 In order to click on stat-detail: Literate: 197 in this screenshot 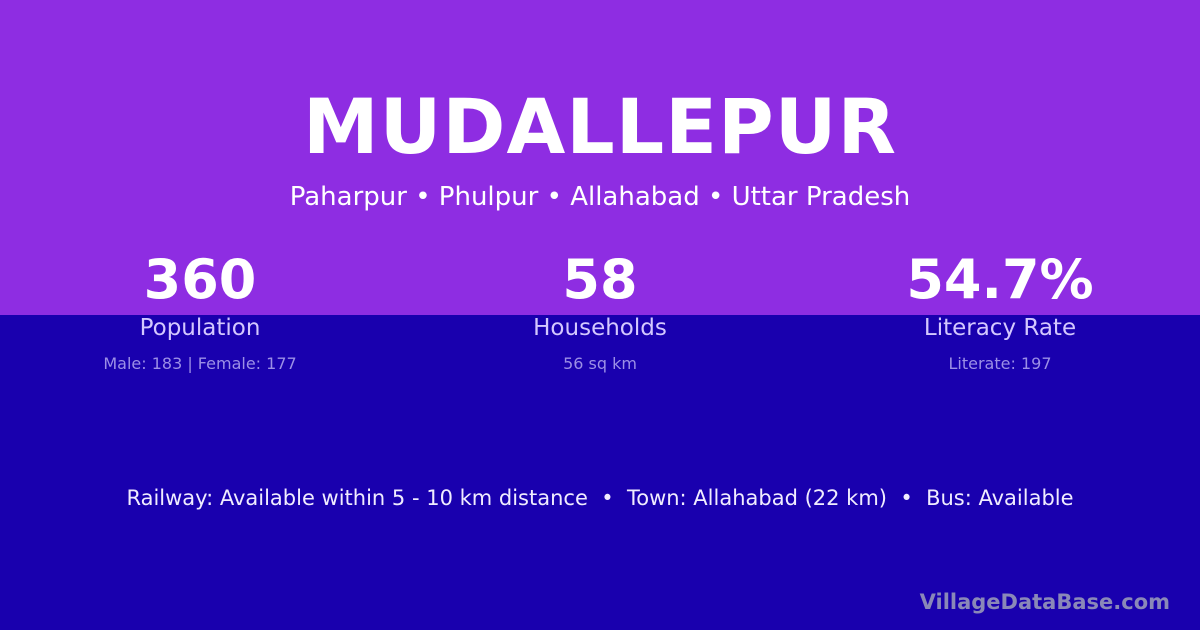, I will do `click(1000, 363)`.